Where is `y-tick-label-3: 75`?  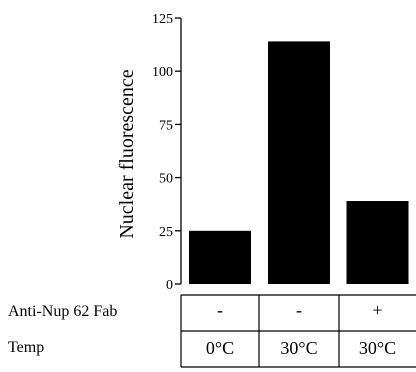
y-tick-label-3: 75 is located at coordinates (166, 125).